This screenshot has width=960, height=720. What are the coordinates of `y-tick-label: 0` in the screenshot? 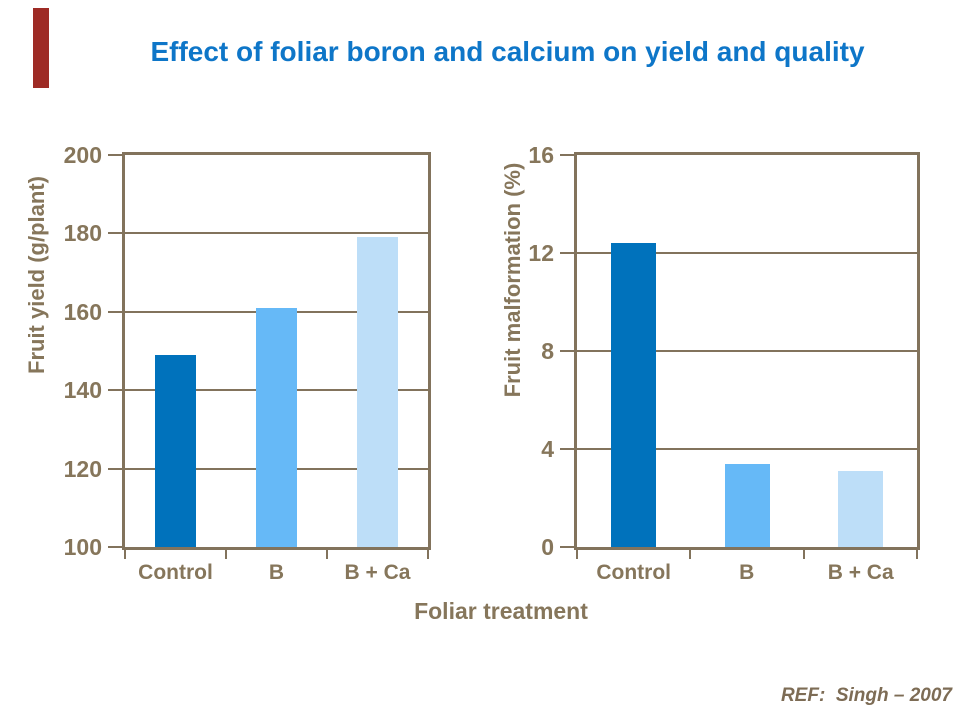 It's located at (547, 547).